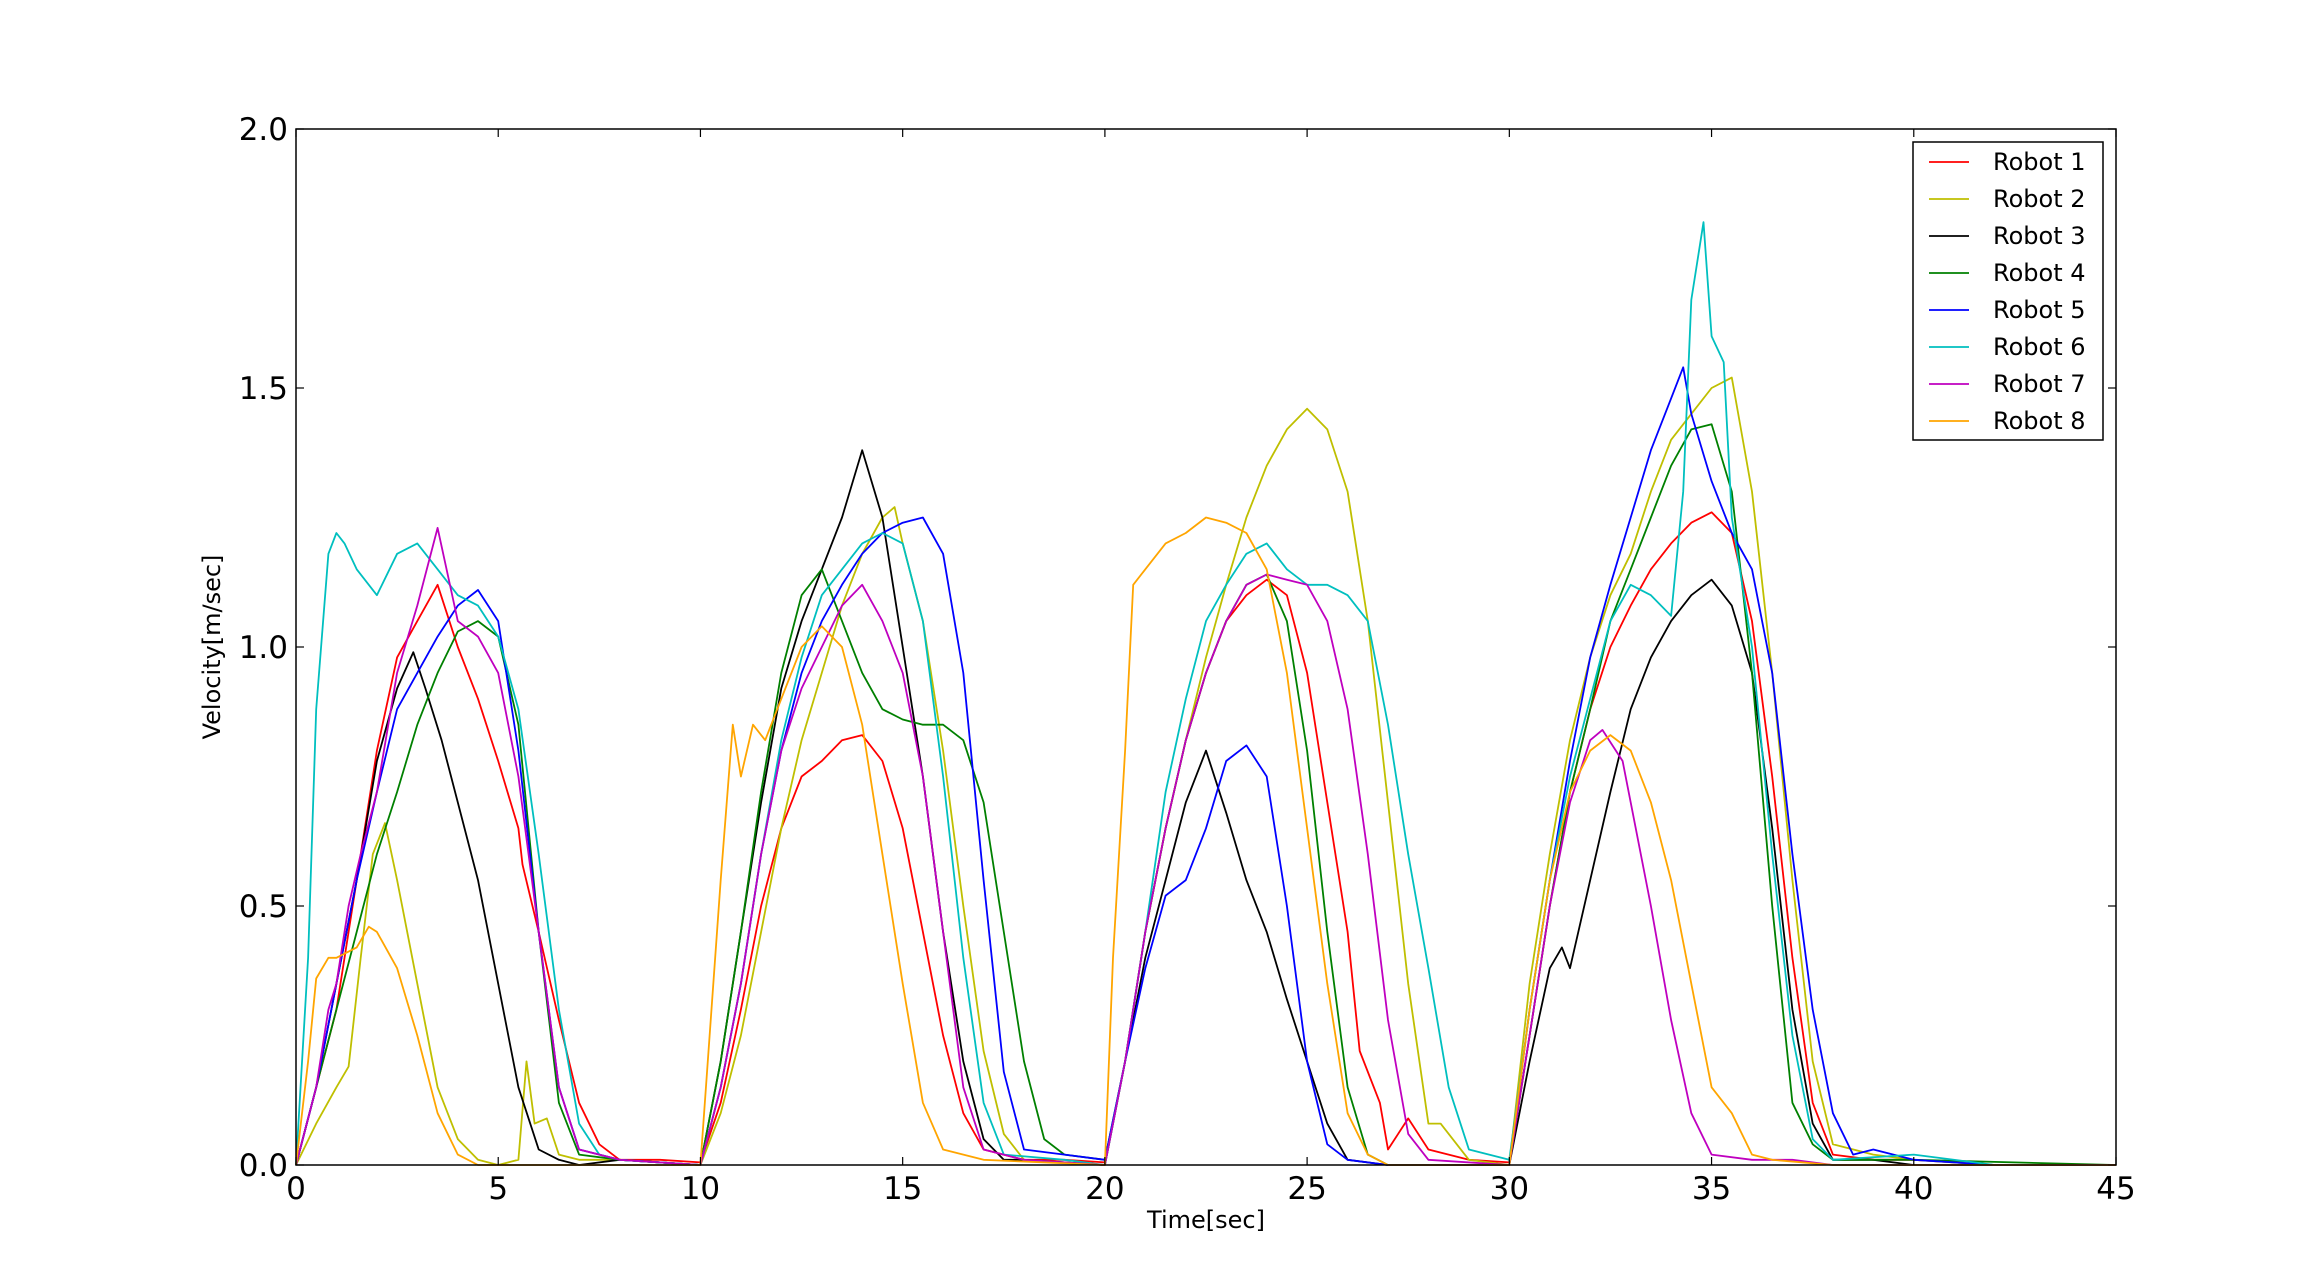 The image size is (2318, 1277). I want to click on legend-label-robot-6: Robot 6, so click(2039, 347).